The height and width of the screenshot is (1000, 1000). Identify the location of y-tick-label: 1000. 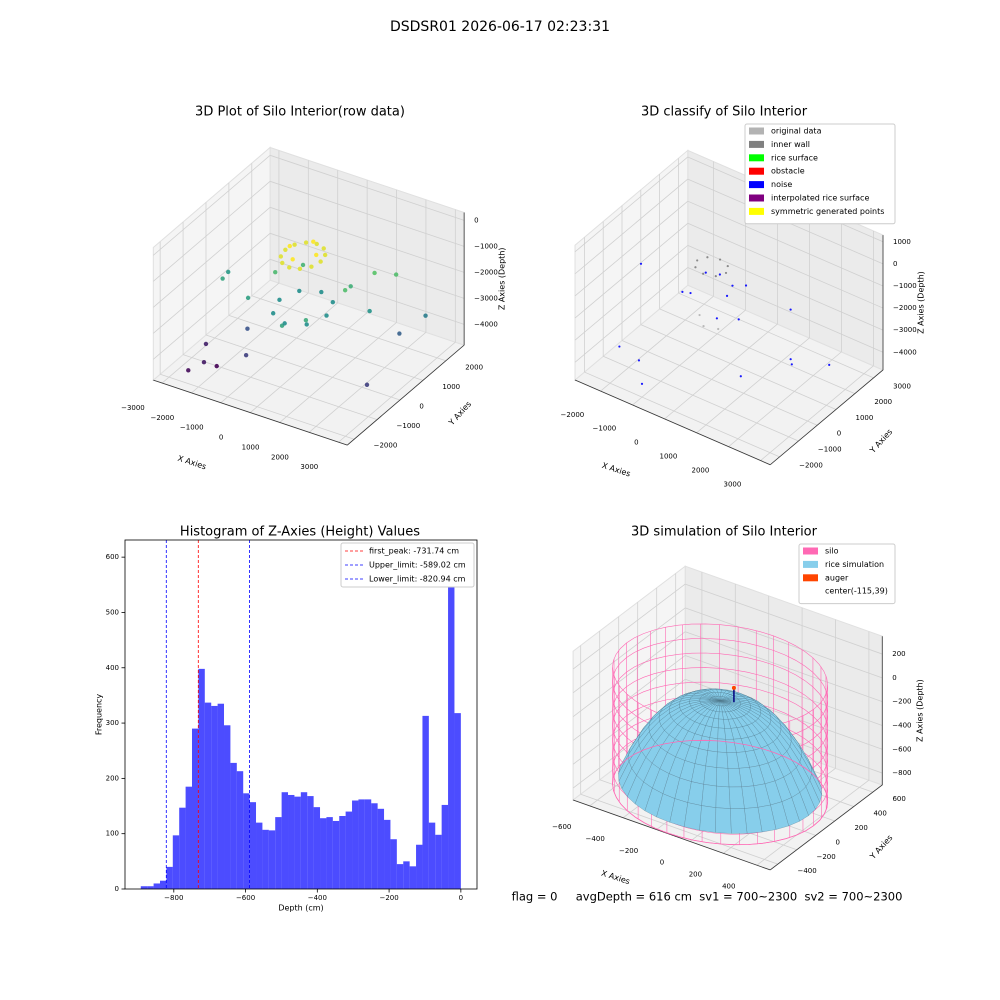
(451, 387).